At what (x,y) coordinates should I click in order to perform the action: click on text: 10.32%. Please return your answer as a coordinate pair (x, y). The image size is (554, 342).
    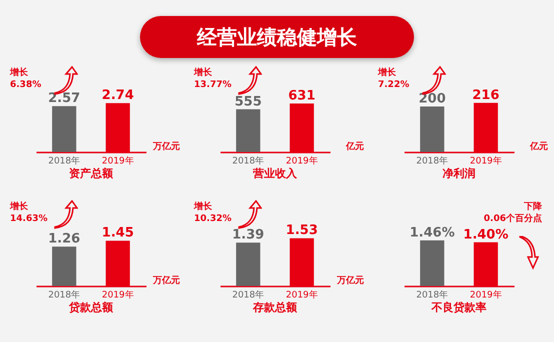
    Looking at the image, I should click on (213, 219).